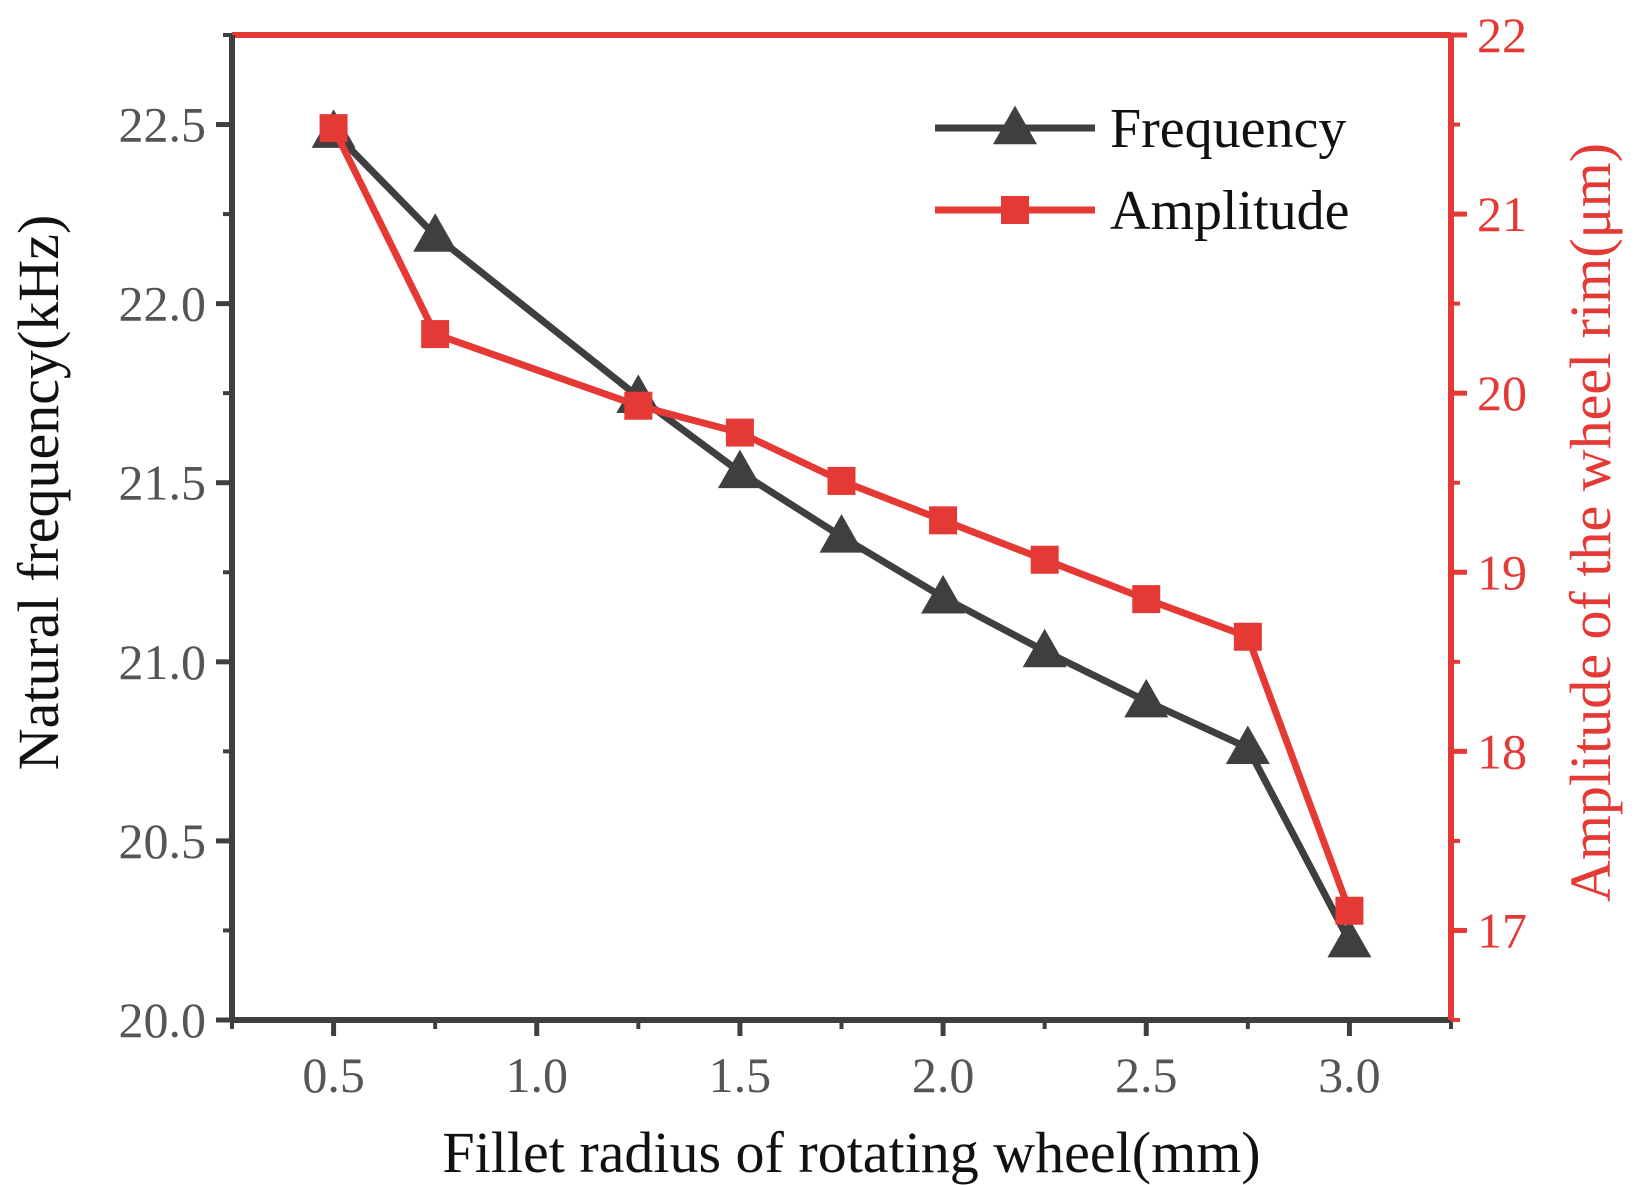  I want to click on y-tick-label: 20.0, so click(163, 1020).